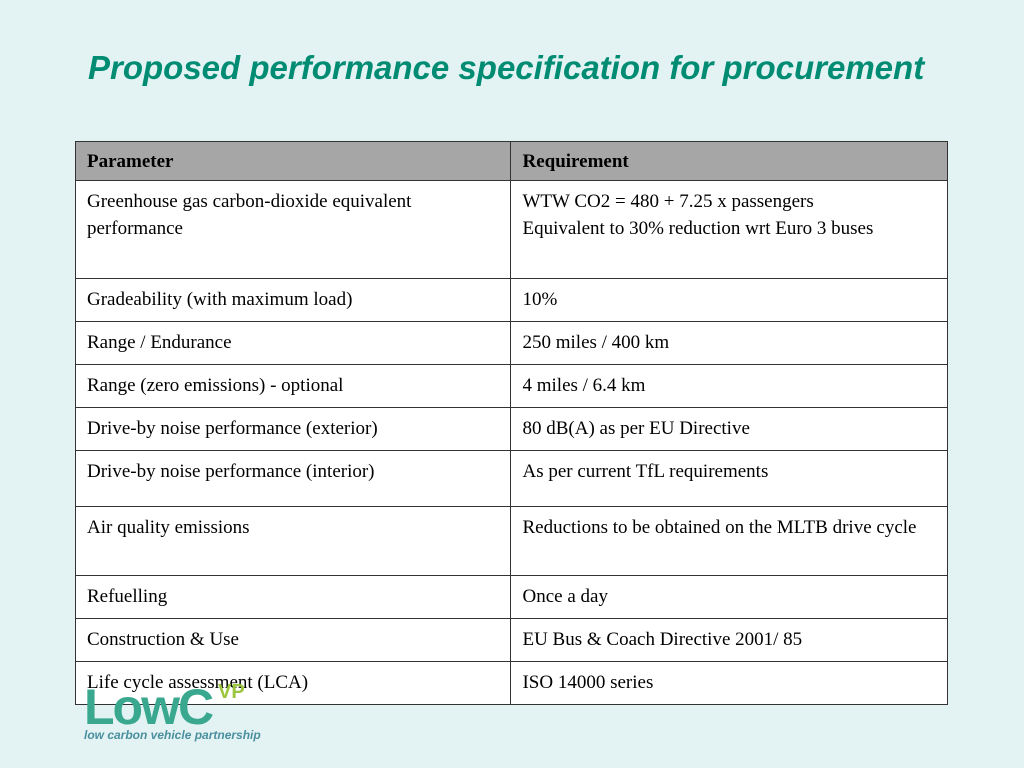  What do you see at coordinates (293, 429) in the screenshot?
I see `parameter-cell: Drive-by noise performance (exterior)` at bounding box center [293, 429].